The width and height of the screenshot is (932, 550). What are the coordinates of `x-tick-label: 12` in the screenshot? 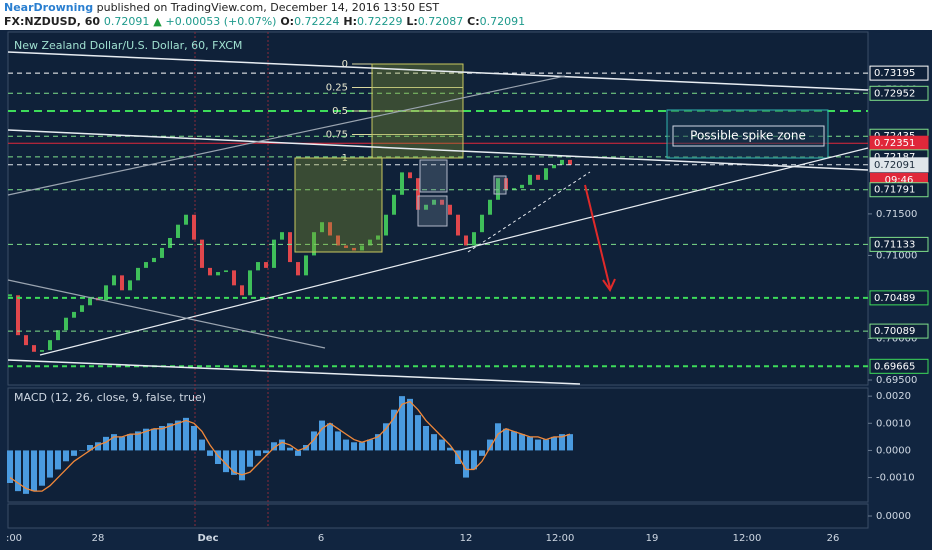 It's located at (466, 538).